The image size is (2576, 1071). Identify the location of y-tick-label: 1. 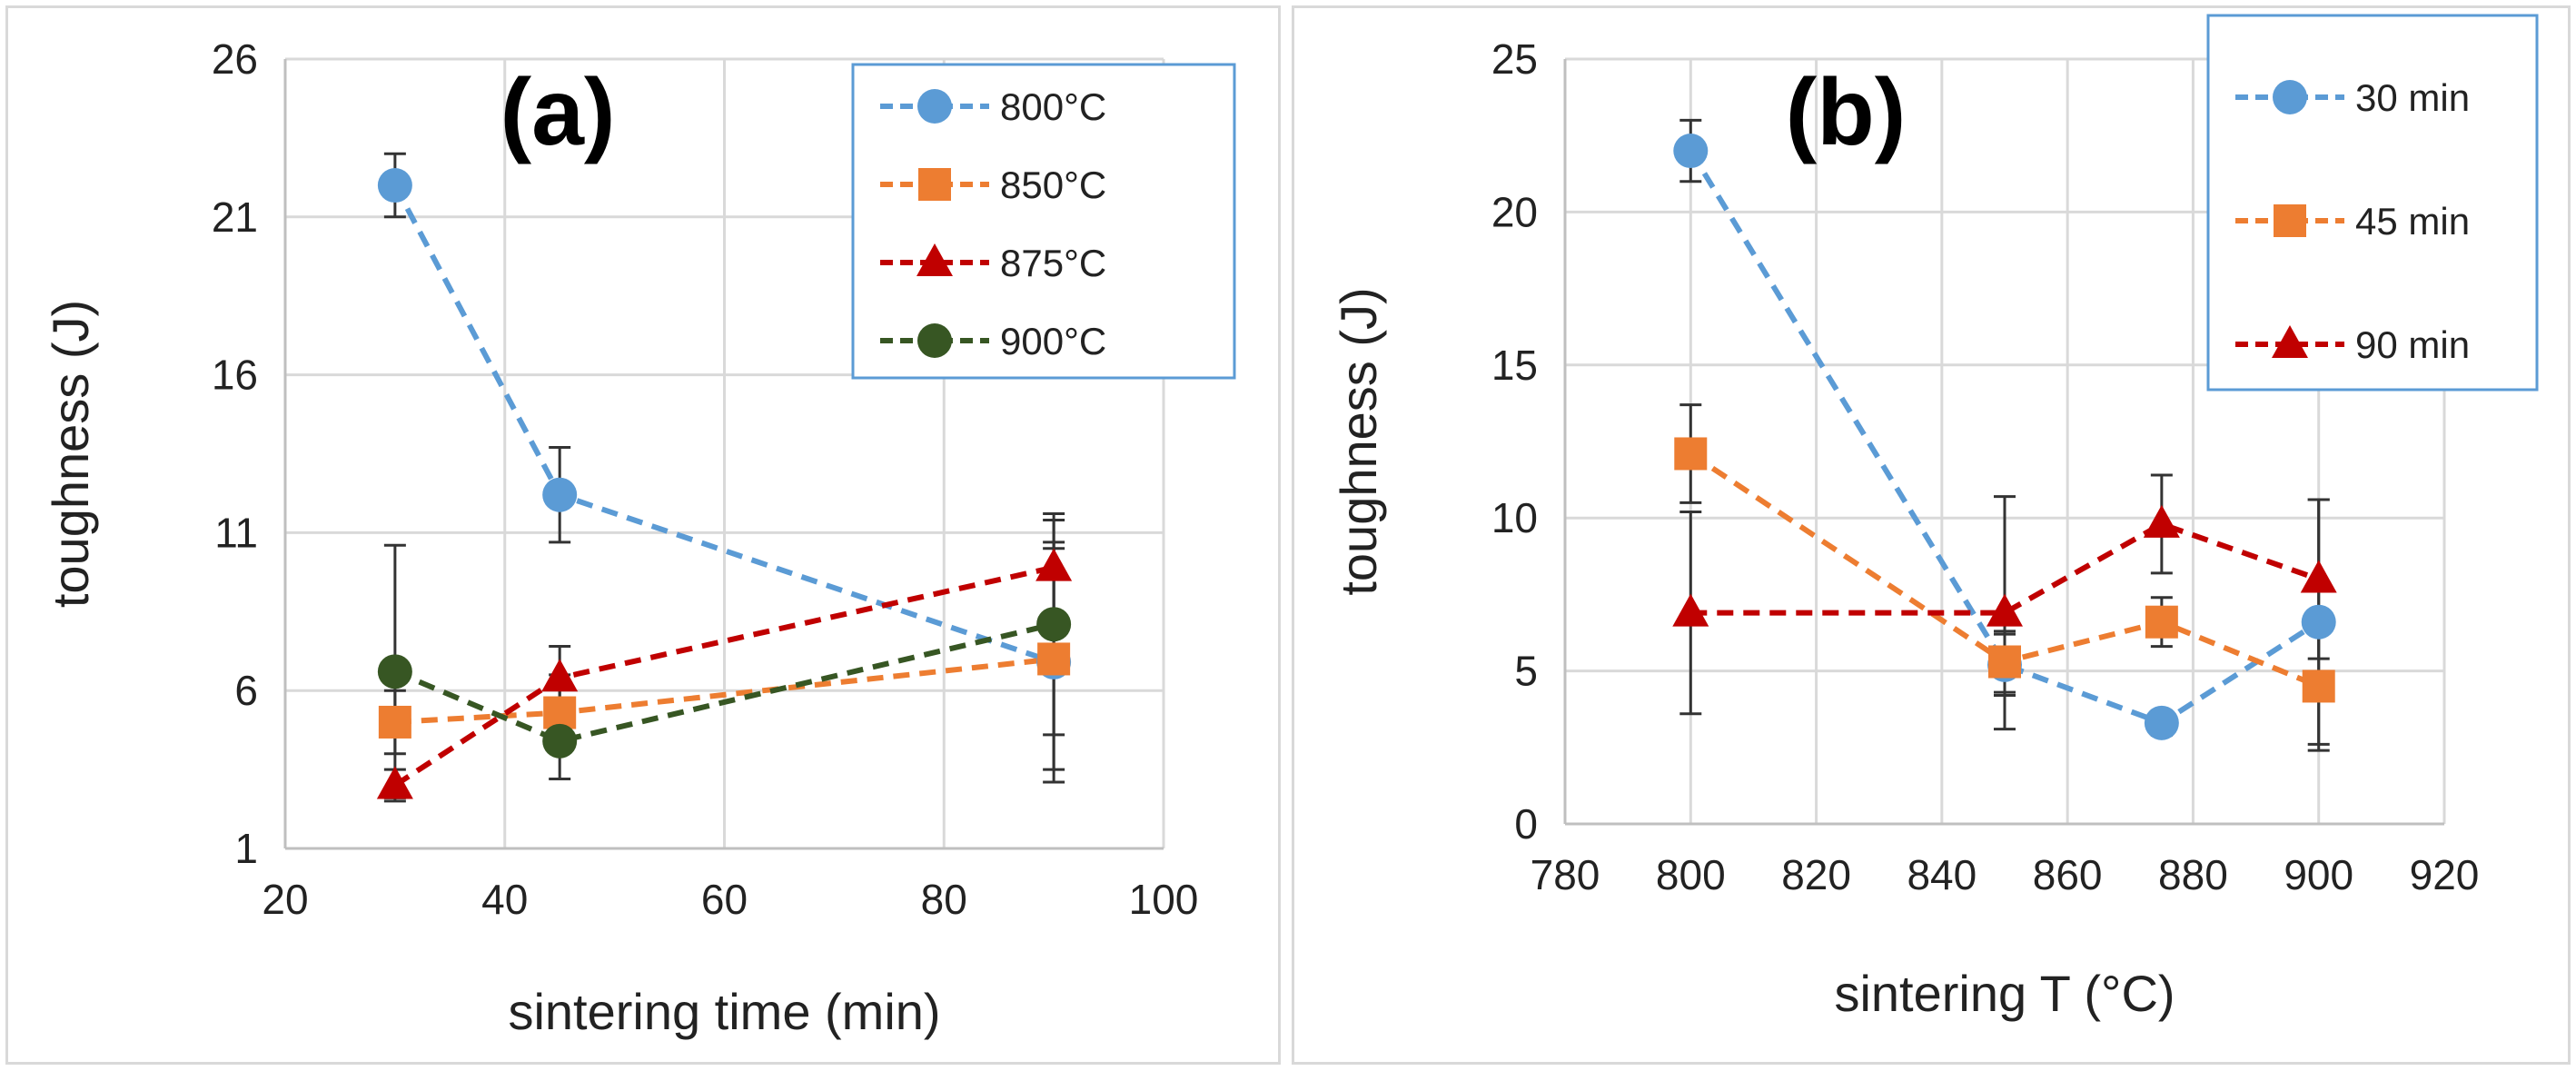
(246, 848).